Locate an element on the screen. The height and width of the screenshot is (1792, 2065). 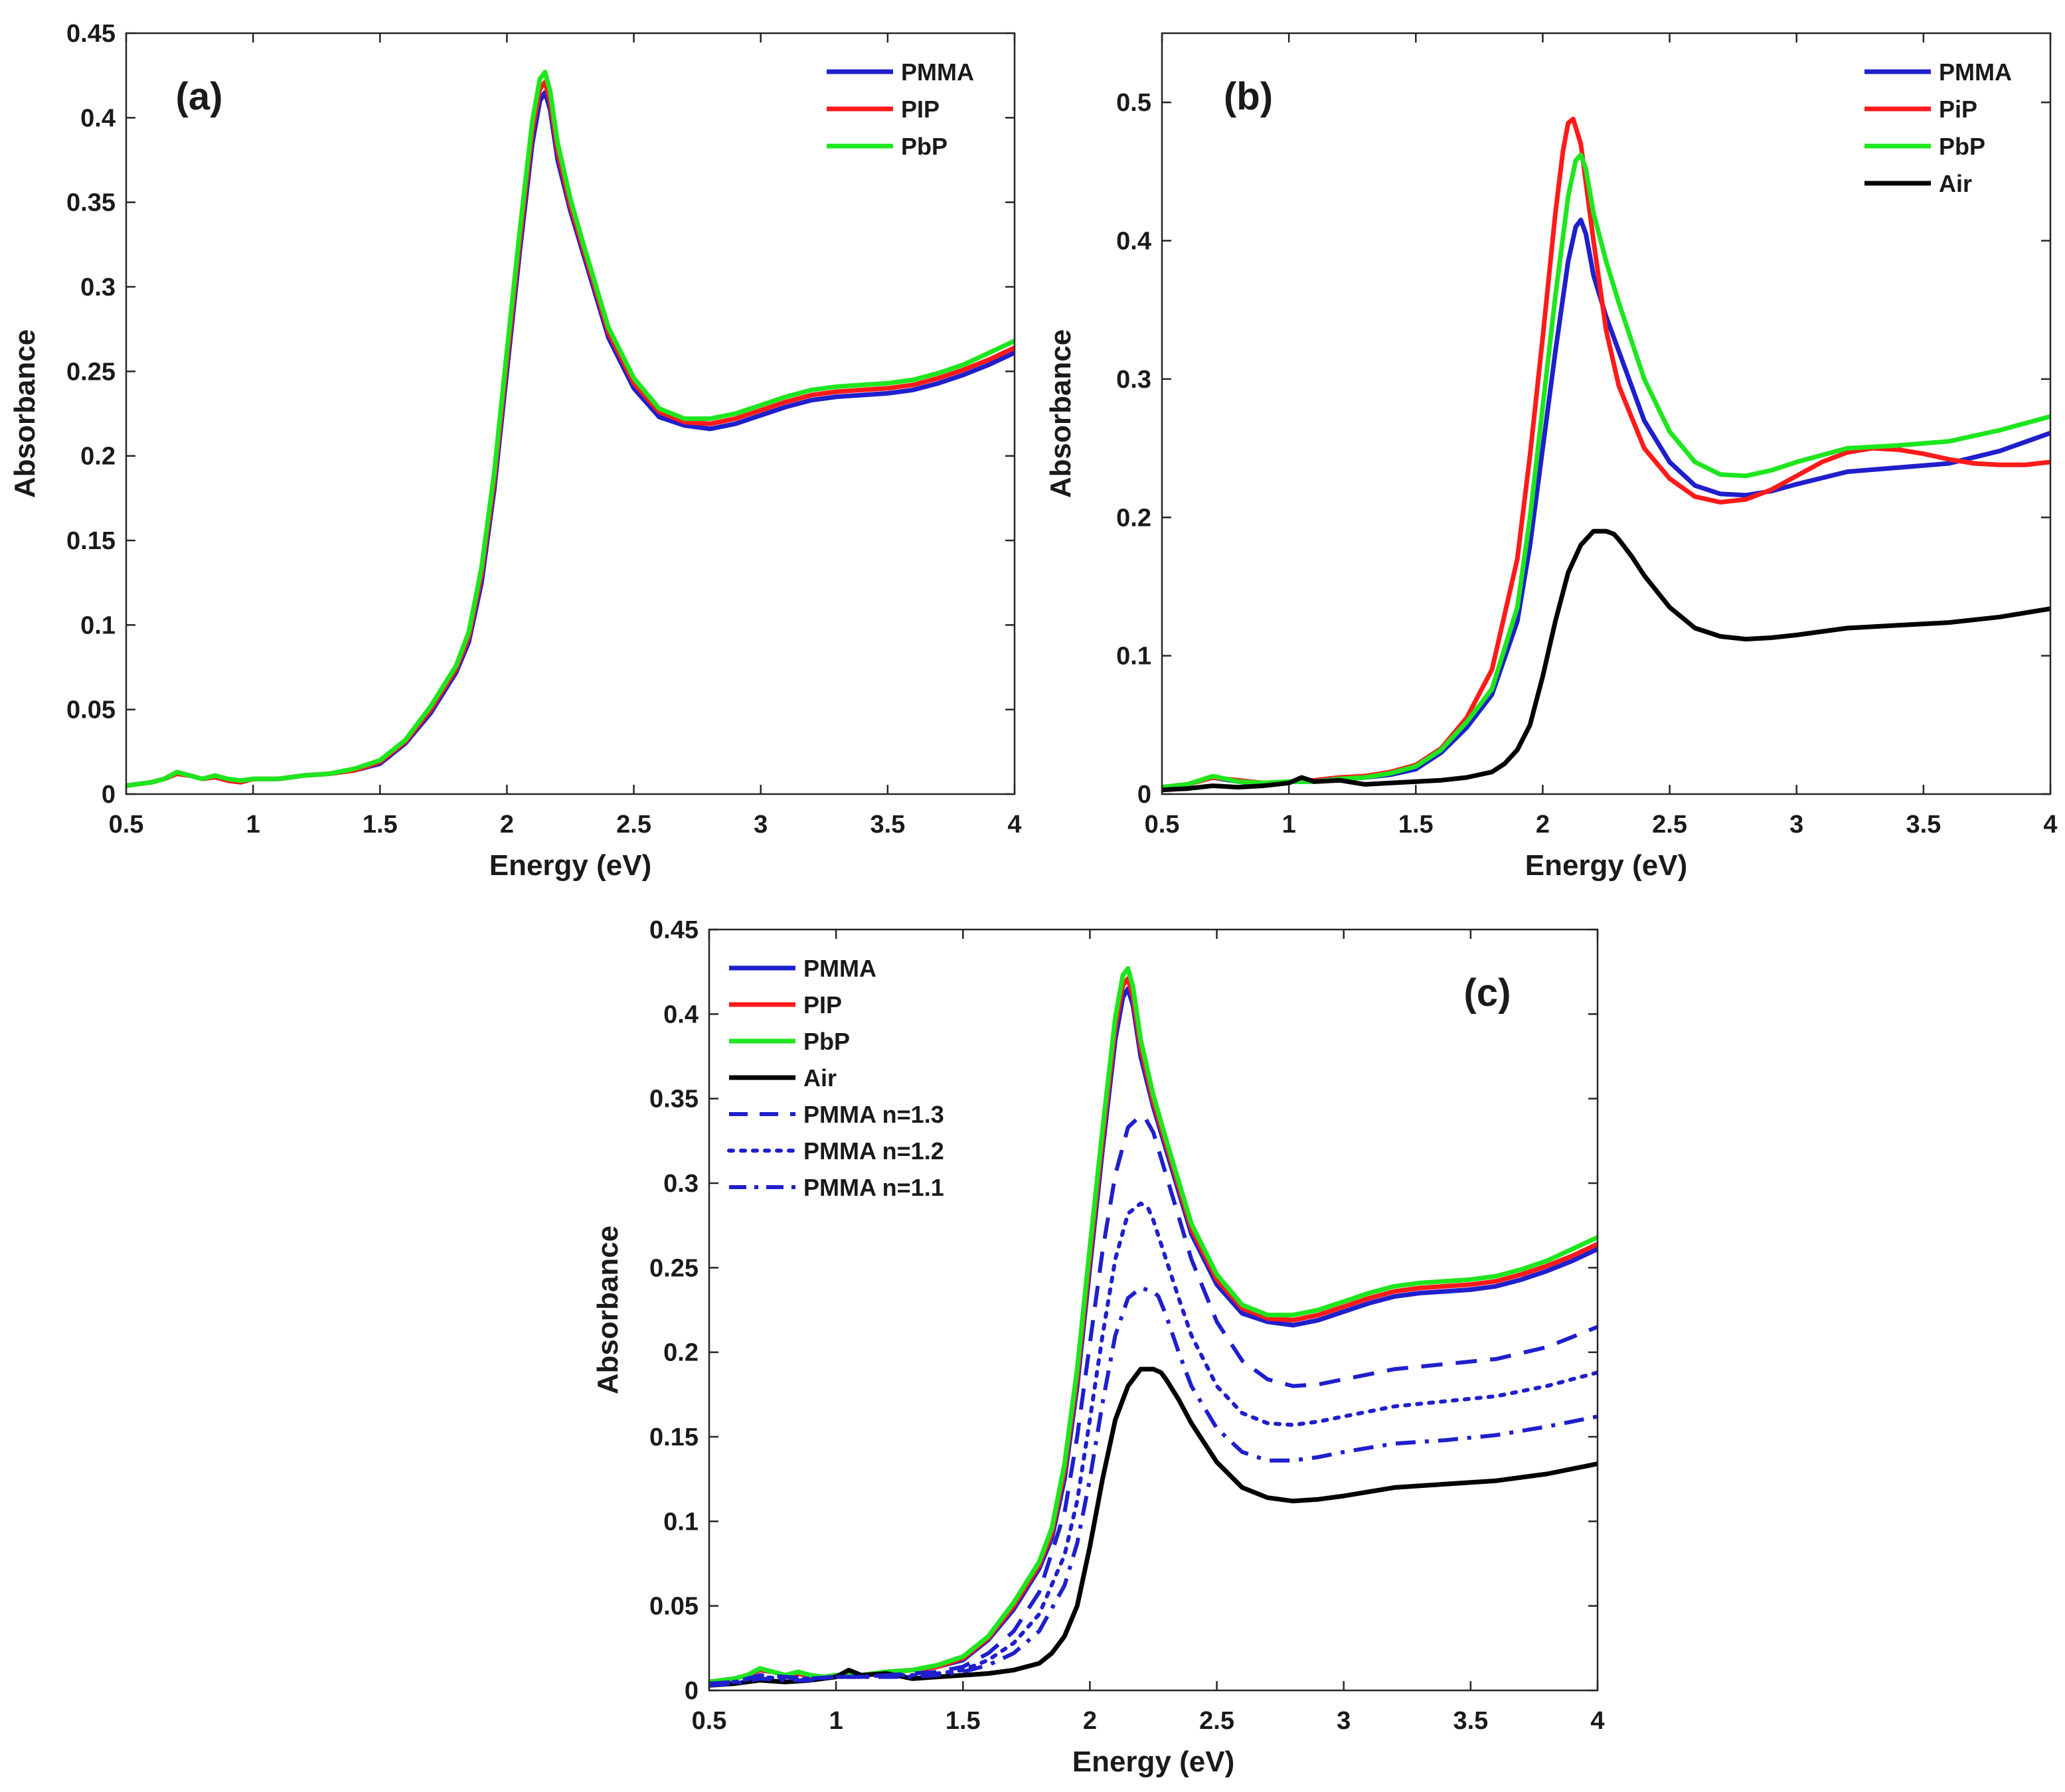
series-line-pmma is located at coordinates (1606, 504).